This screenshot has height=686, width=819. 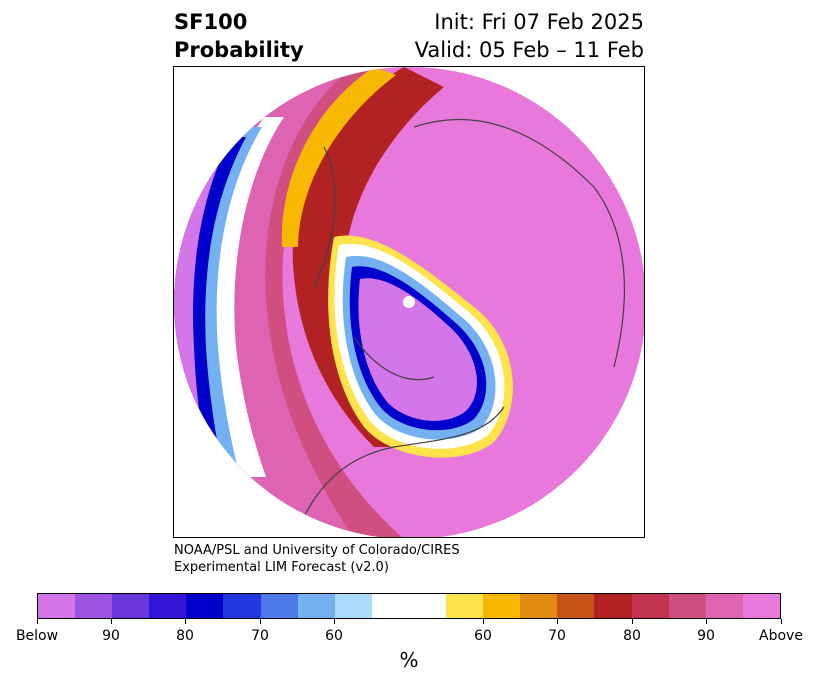 What do you see at coordinates (539, 22) in the screenshot?
I see `init-date: Init: Fri 07 Feb 2025` at bounding box center [539, 22].